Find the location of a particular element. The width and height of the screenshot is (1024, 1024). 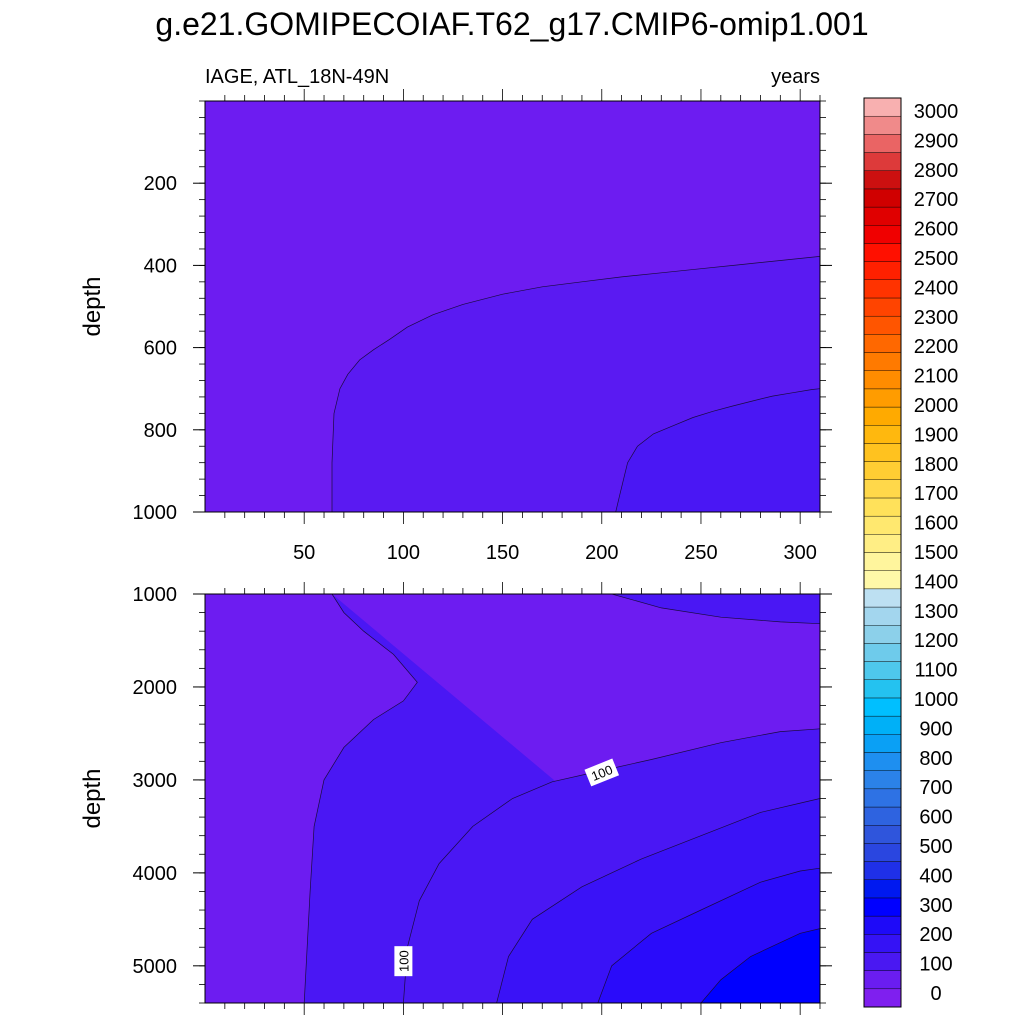

contour-label-text: 100 is located at coordinates (403, 961).